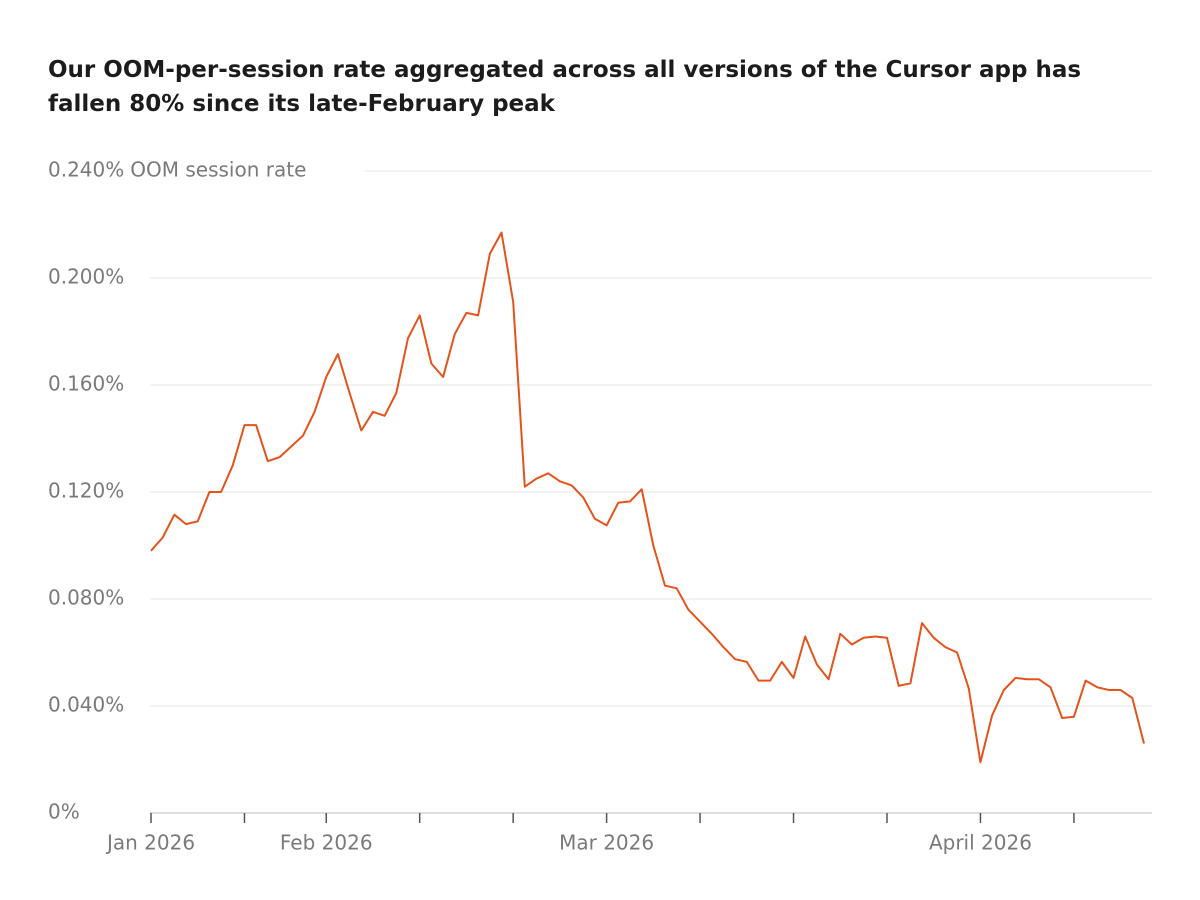 This screenshot has width=1200, height=900. Describe the element at coordinates (86, 277) in the screenshot. I see `y-tick-label: 0.200%` at that location.